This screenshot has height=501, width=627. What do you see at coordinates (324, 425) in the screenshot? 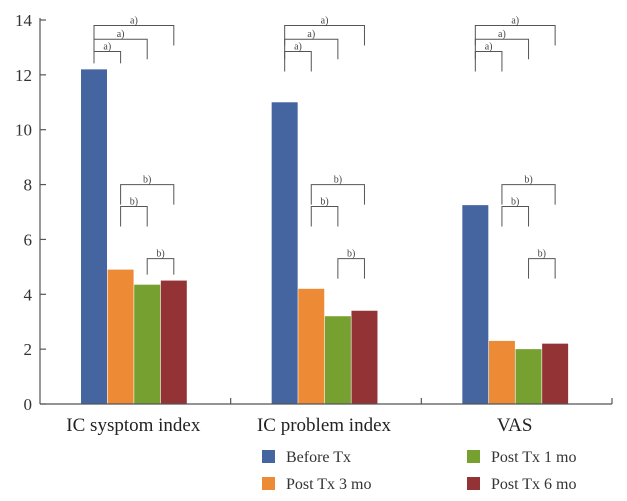
I see `category-label: IC problem index` at bounding box center [324, 425].